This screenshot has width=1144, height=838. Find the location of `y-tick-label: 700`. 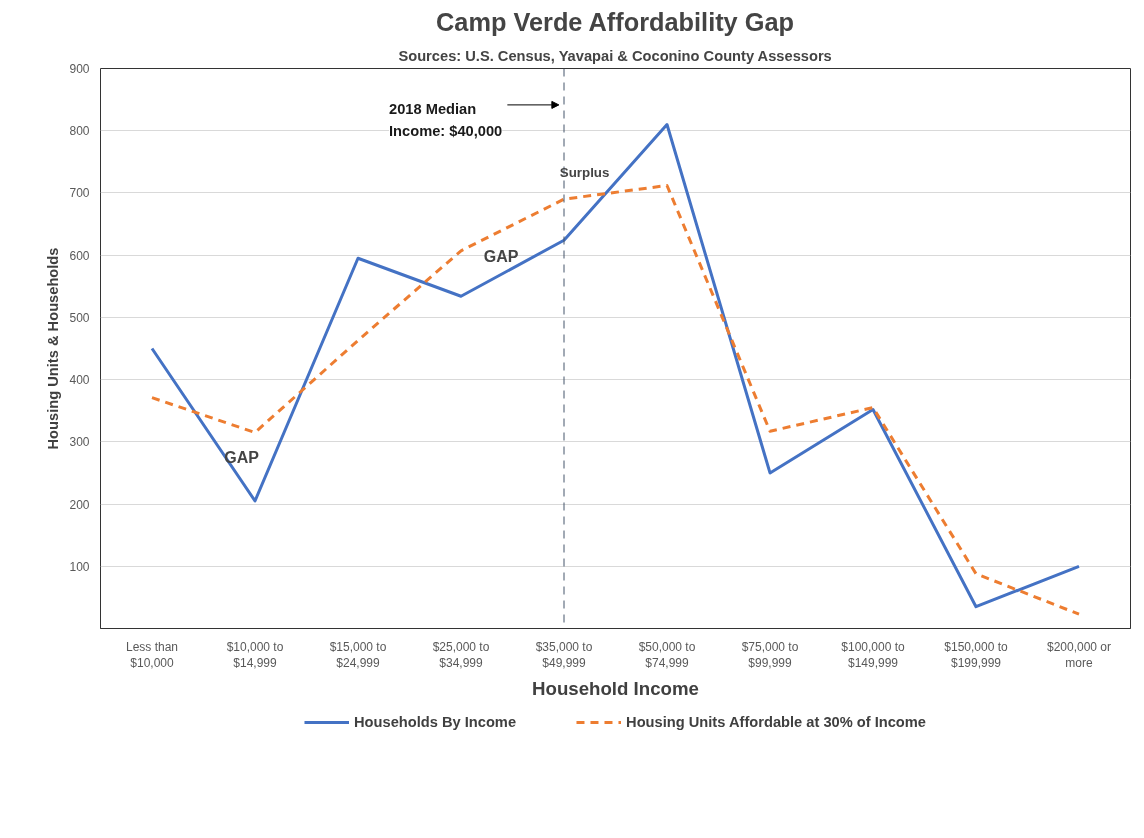

y-tick-label: 700 is located at coordinates (79, 193).